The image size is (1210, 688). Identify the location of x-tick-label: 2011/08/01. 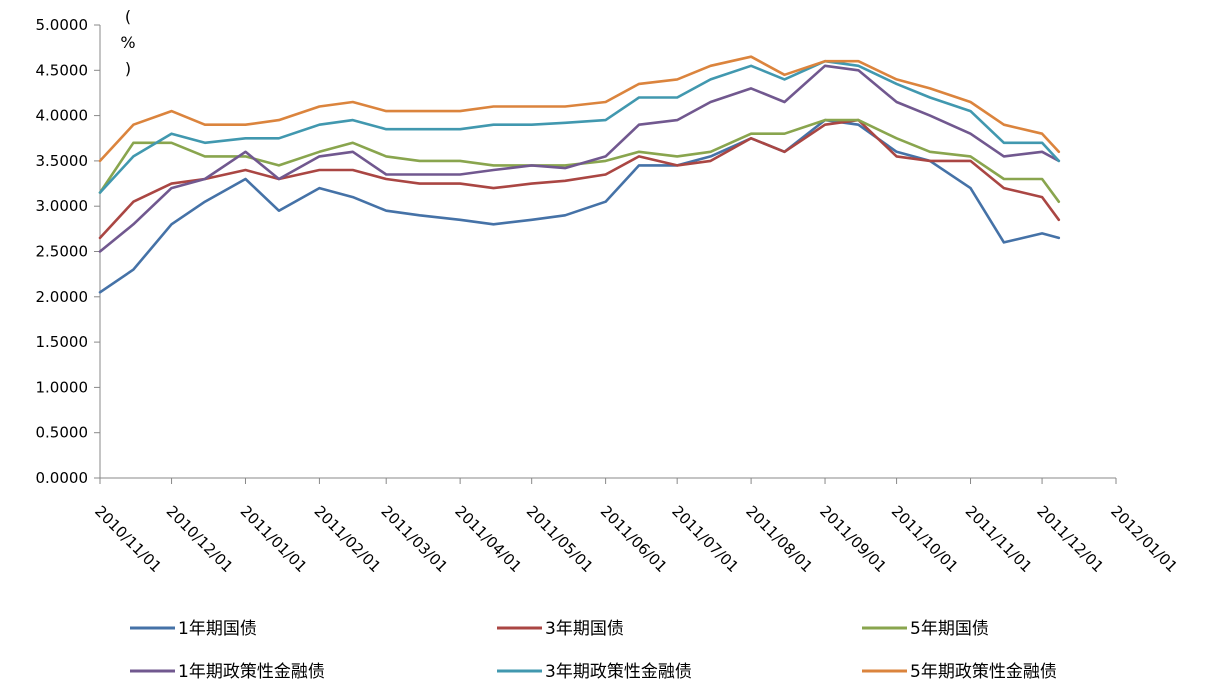
(779, 539).